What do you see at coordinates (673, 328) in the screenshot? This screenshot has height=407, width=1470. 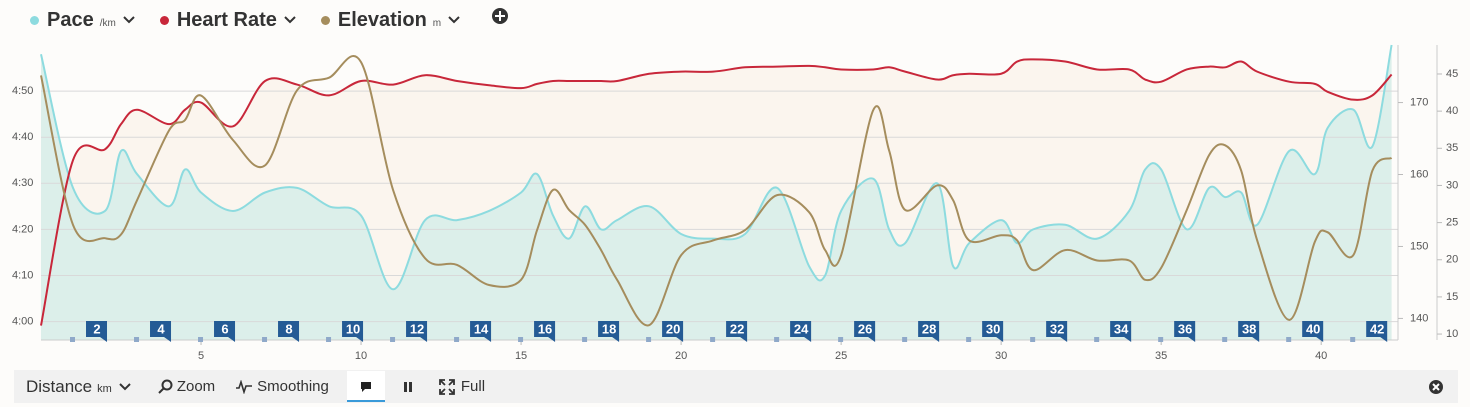 I see `lap-label: 20` at bounding box center [673, 328].